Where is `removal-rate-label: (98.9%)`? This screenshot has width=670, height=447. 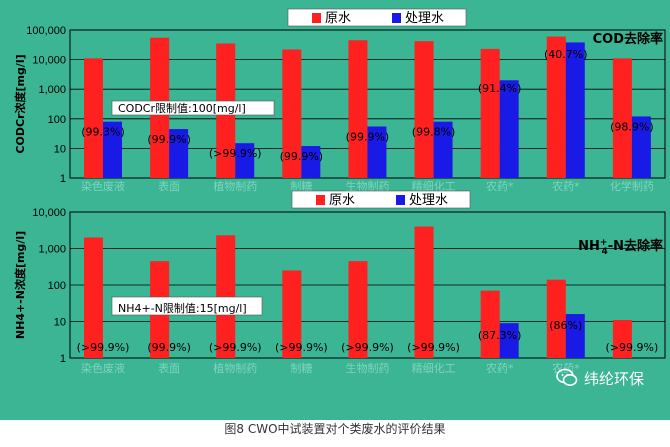
removal-rate-label: (98.9%) is located at coordinates (632, 126).